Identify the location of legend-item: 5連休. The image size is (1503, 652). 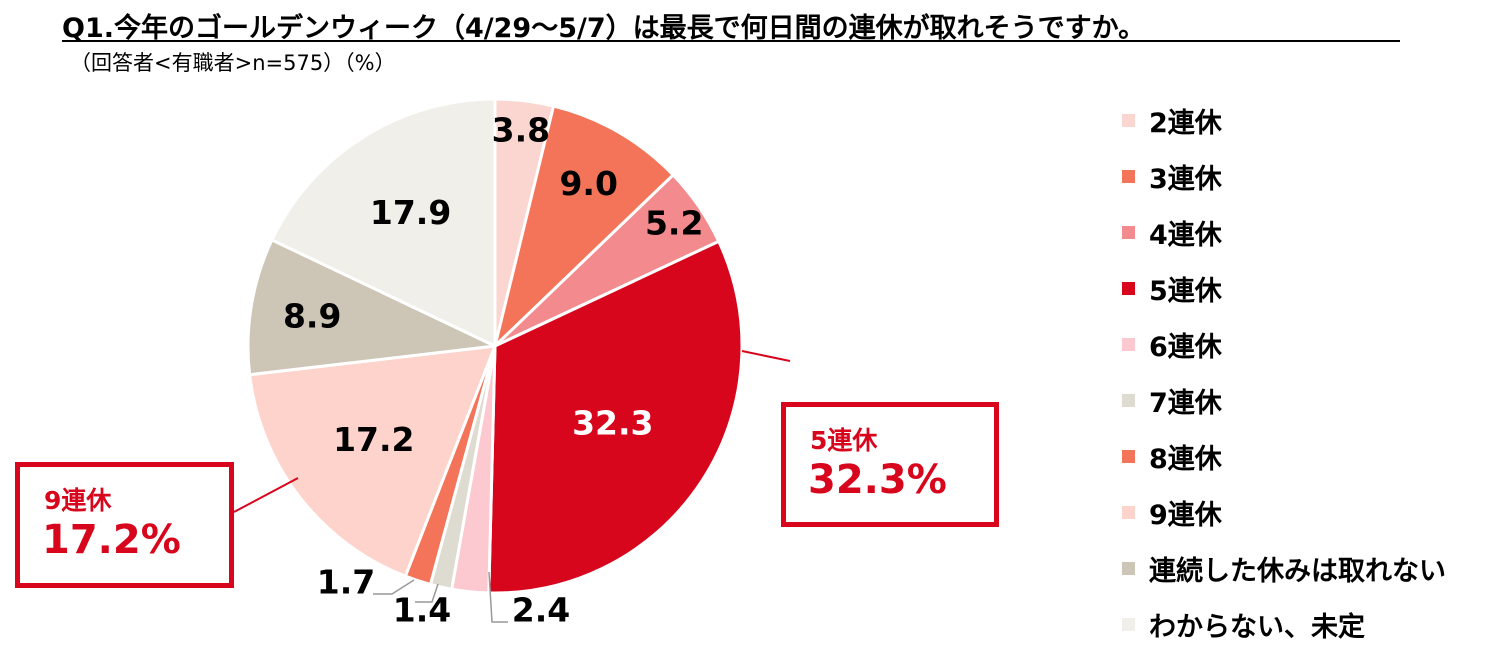
(1284, 288).